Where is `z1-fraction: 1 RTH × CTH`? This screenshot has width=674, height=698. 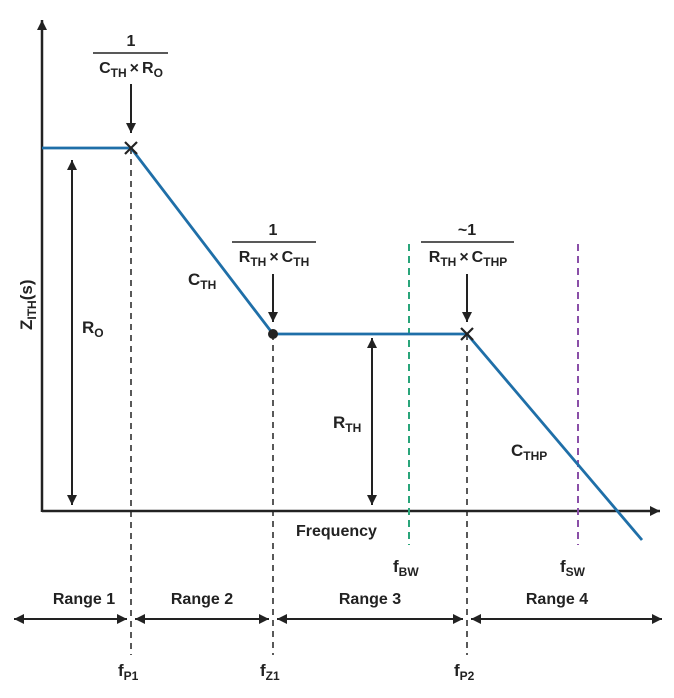 z1-fraction: 1 RTH × CTH is located at coordinates (274, 245).